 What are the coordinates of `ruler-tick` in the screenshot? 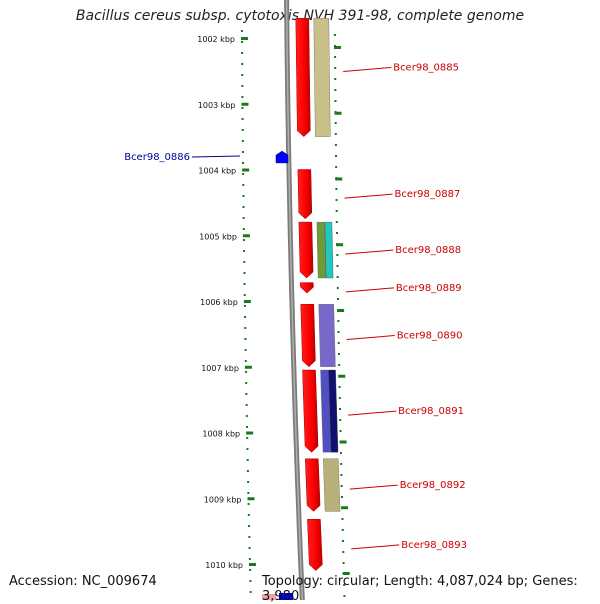 It's located at (246, 170).